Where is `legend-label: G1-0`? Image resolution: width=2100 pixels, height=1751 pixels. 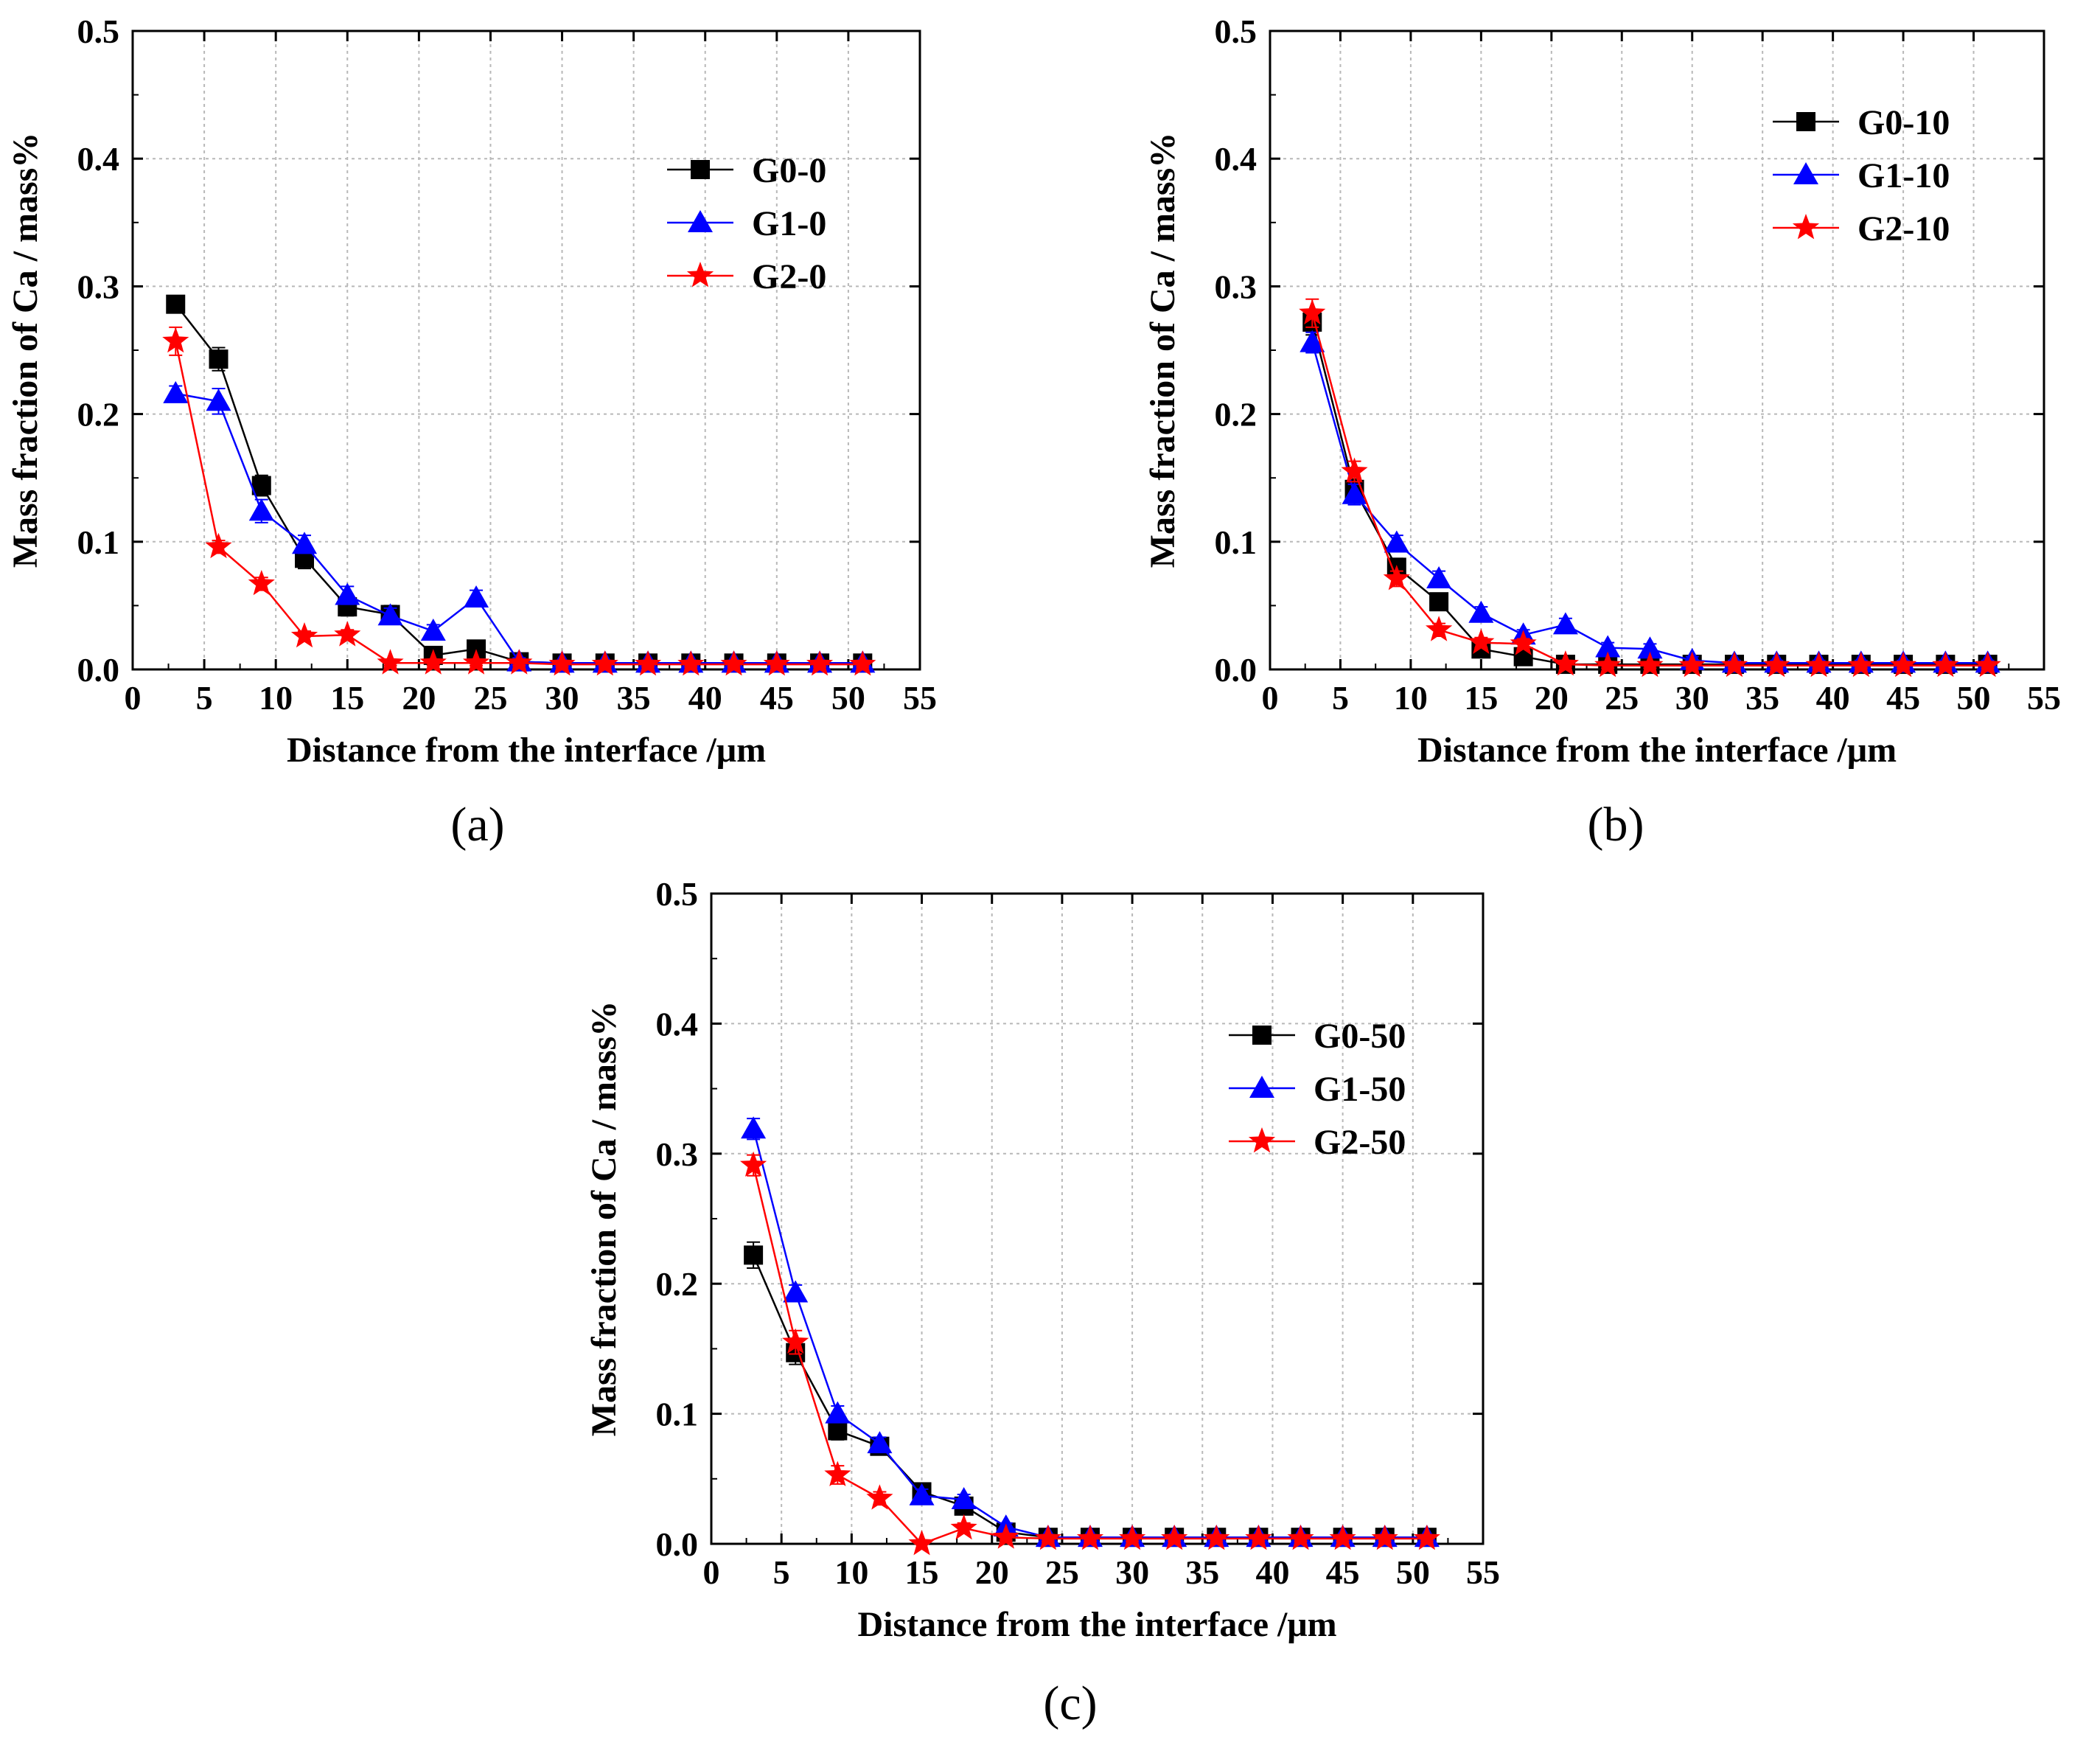 legend-label: G1-0 is located at coordinates (789, 224).